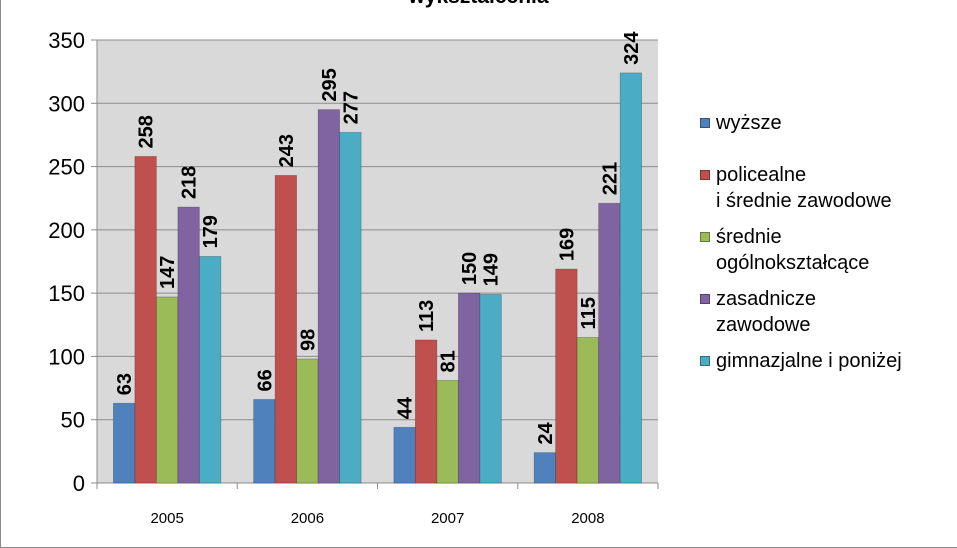 This screenshot has width=957, height=548. What do you see at coordinates (589, 313) in the screenshot?
I see `data-label: 115` at bounding box center [589, 313].